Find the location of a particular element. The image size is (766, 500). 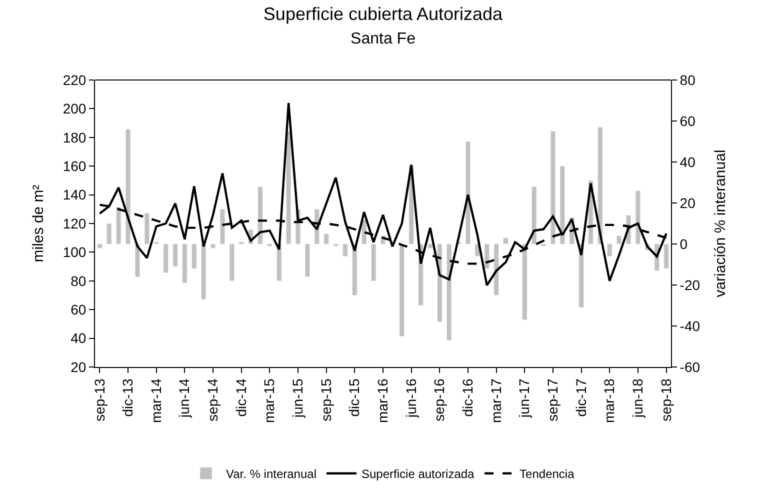

x-tick-label: sep-15 is located at coordinates (326, 400).